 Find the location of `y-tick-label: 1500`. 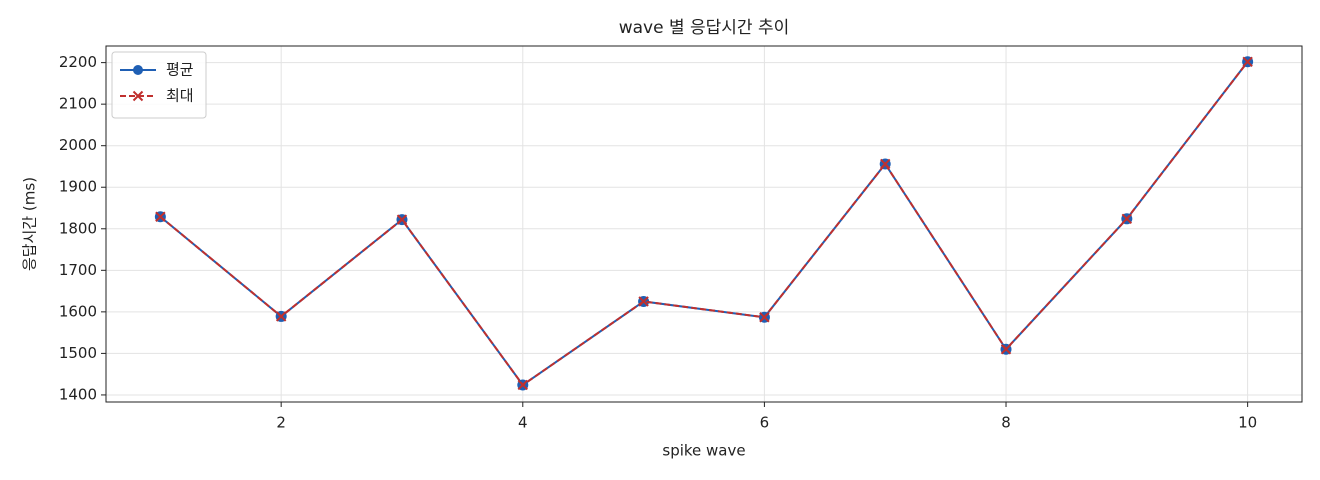

y-tick-label: 1500 is located at coordinates (78, 353).